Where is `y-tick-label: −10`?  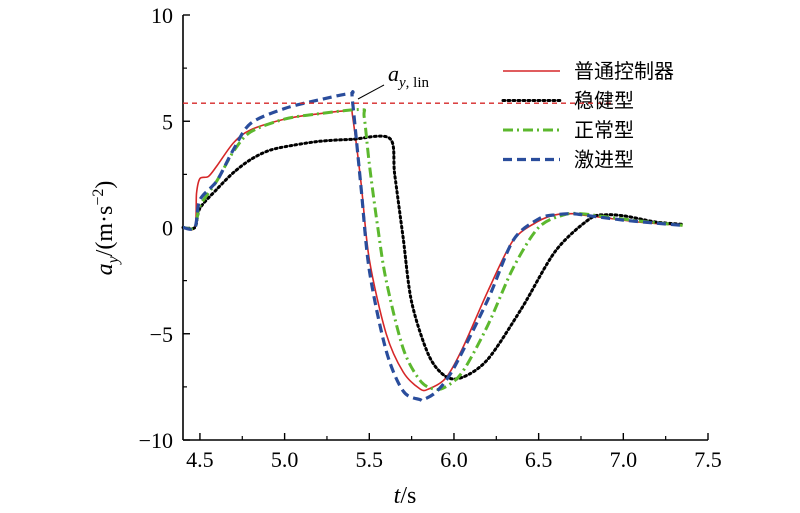 y-tick-label: −10 is located at coordinates (156, 440).